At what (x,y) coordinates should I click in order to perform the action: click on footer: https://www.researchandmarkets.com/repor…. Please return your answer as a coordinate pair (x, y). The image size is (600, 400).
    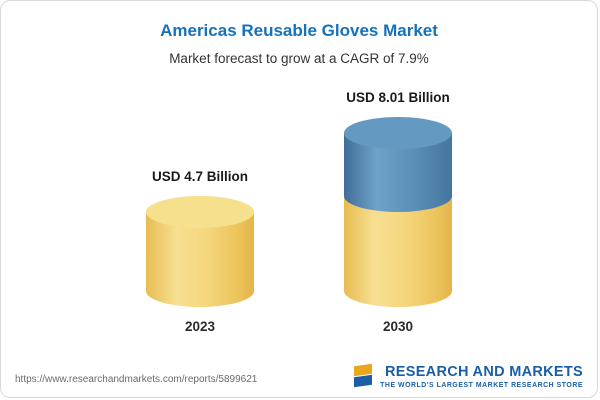
    Looking at the image, I should click on (299, 376).